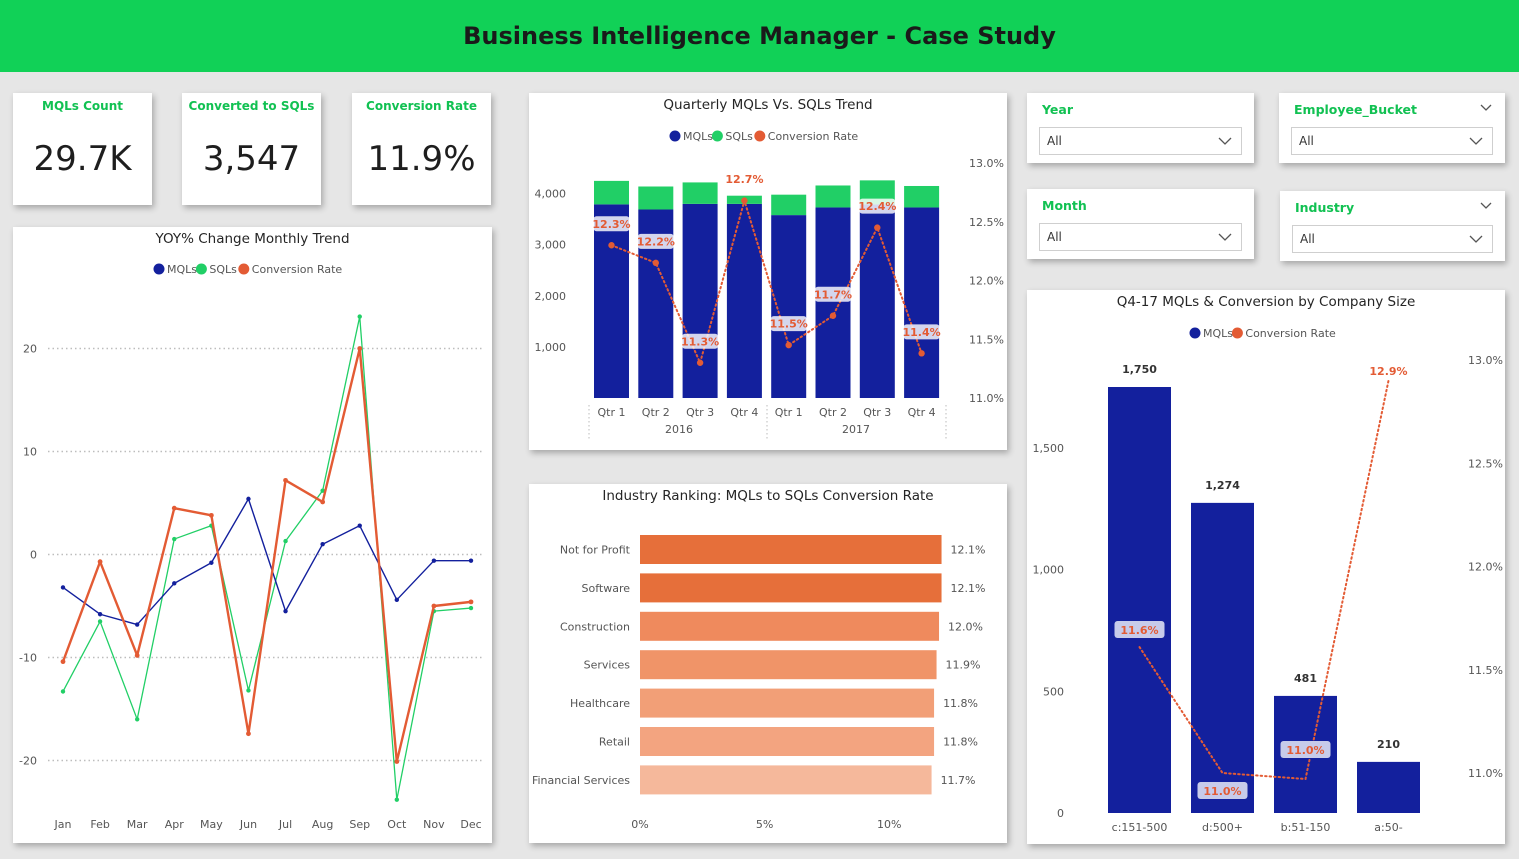 Image resolution: width=1519 pixels, height=859 pixels. I want to click on kpi-card-sqls: Converted to SQLs 3,547, so click(251, 149).